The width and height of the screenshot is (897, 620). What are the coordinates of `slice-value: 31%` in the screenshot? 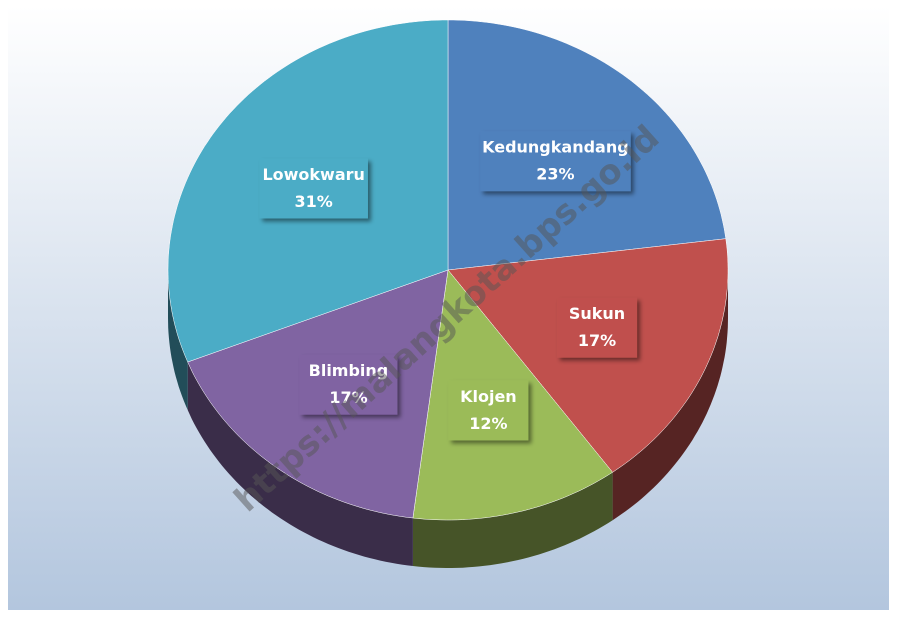 It's located at (314, 201).